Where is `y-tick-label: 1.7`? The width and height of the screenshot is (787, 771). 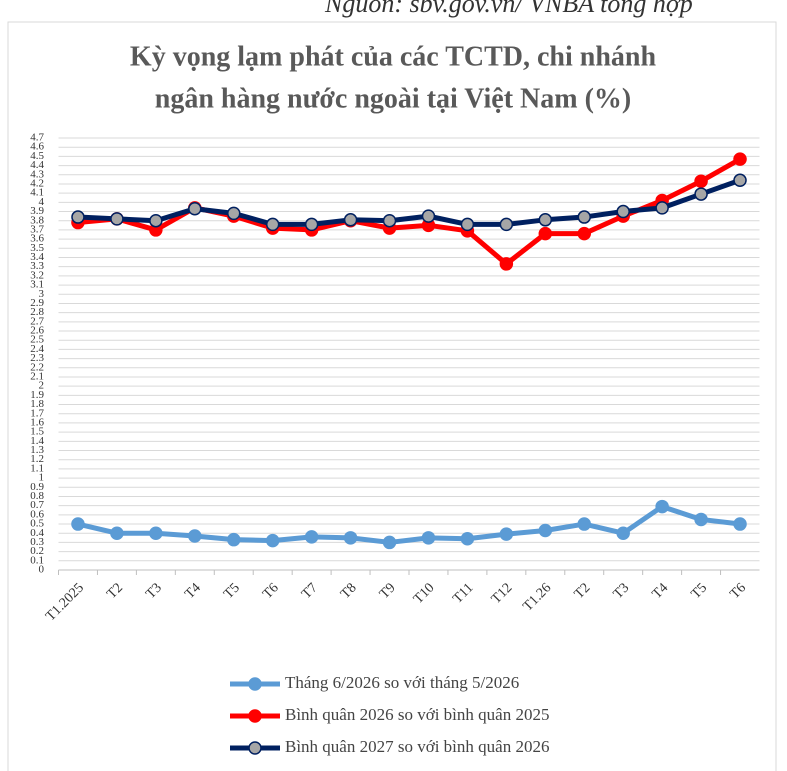 y-tick-label: 1.7 is located at coordinates (37, 413).